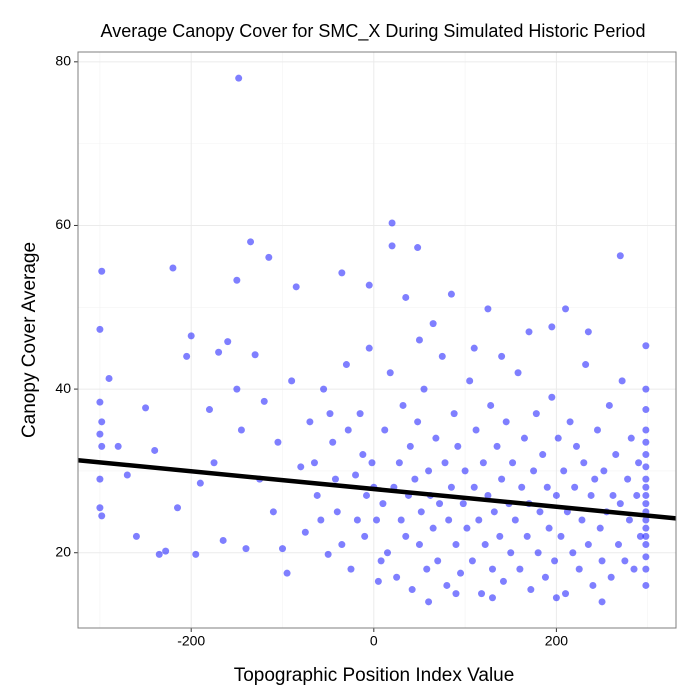 Image resolution: width=700 pixels, height=700 pixels. Describe the element at coordinates (63, 388) in the screenshot. I see `y-tick-label: 40` at that location.